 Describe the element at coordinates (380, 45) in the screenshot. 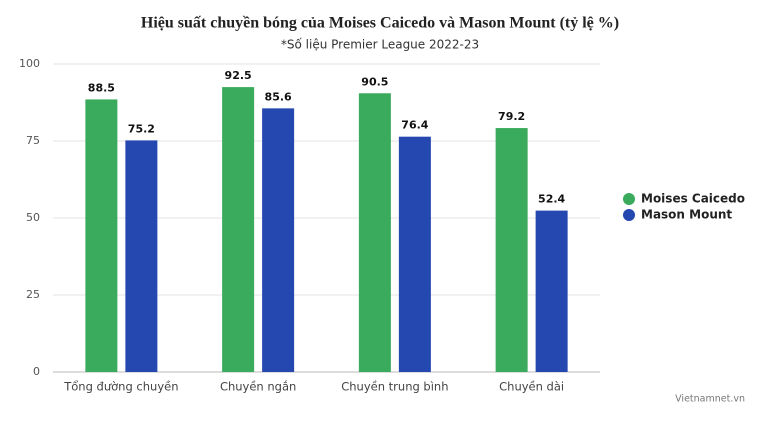

I see `chart-subtitle: *Số liệu Premier League 2022-23` at that location.